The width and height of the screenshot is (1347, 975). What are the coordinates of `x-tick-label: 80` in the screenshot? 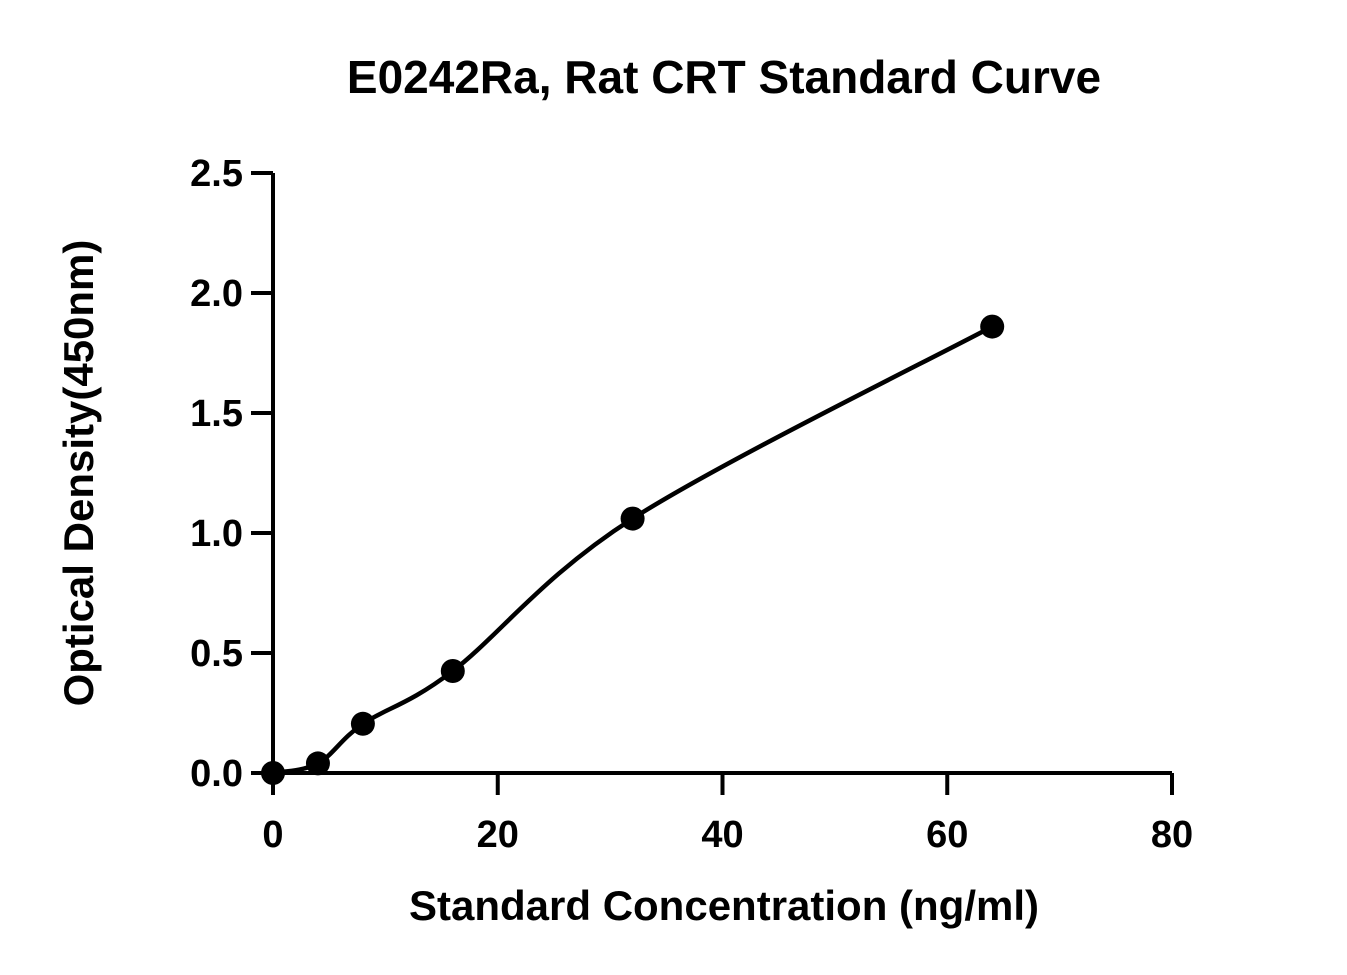 It's located at (1172, 835).